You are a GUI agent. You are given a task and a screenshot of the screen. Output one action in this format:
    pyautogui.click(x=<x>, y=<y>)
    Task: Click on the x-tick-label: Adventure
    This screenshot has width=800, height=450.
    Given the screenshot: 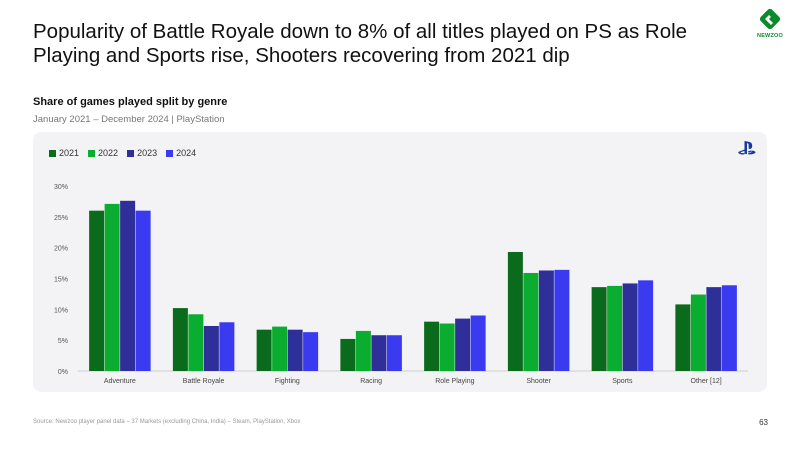 What is the action you would take?
    pyautogui.click(x=120, y=381)
    